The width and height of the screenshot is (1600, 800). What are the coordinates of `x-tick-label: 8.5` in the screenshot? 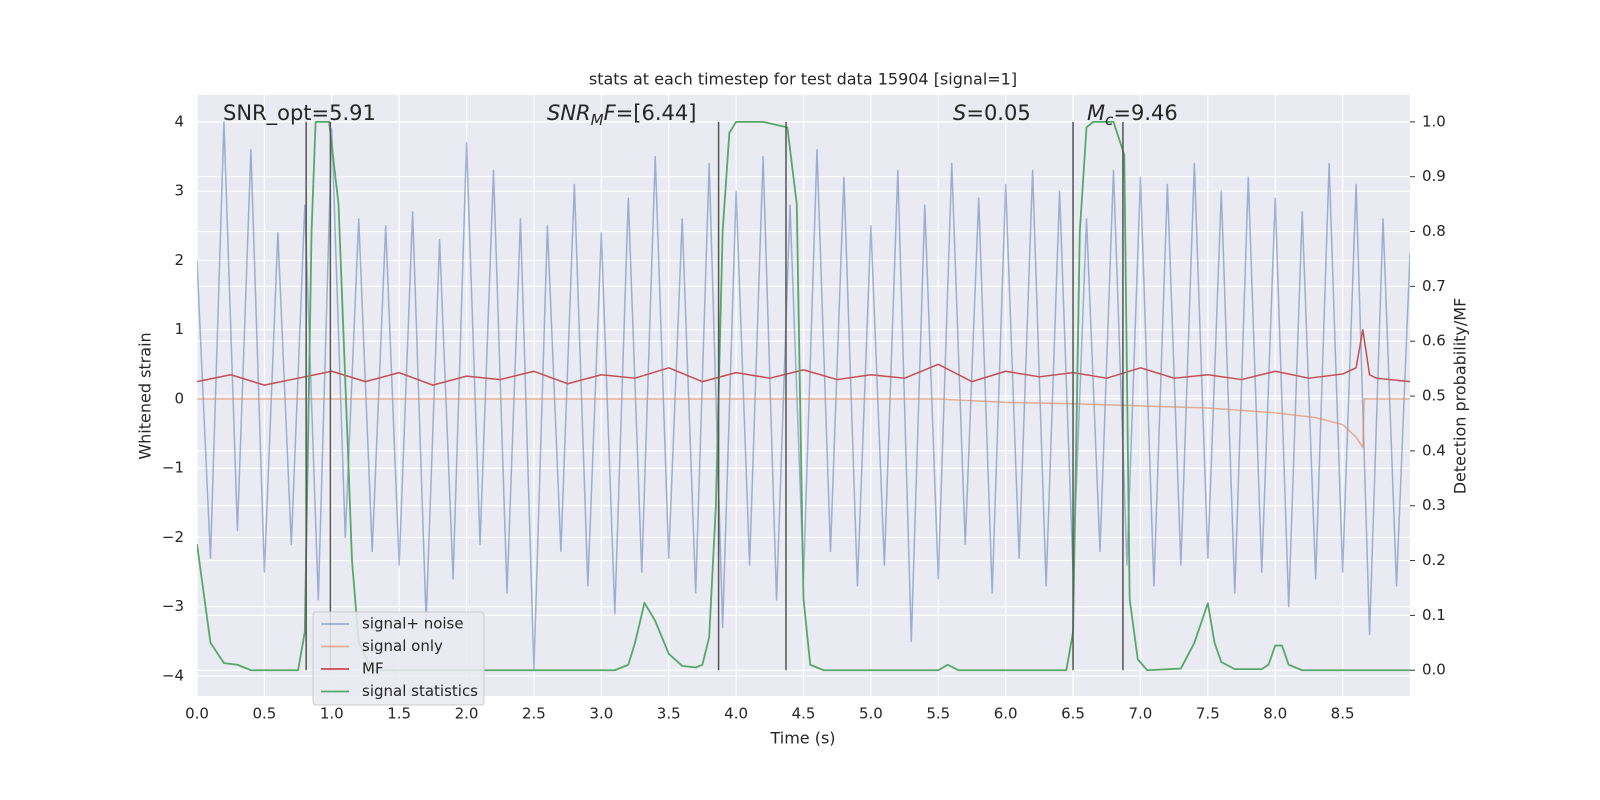 It's located at (1343, 714).